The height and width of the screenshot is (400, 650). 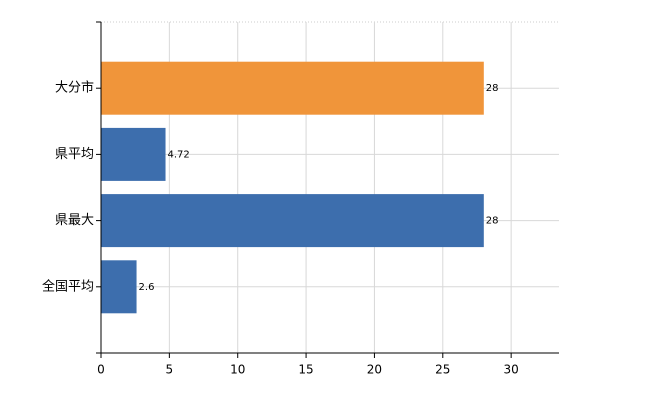 What do you see at coordinates (74, 220) in the screenshot?
I see `y-tick-label: 県最大` at bounding box center [74, 220].